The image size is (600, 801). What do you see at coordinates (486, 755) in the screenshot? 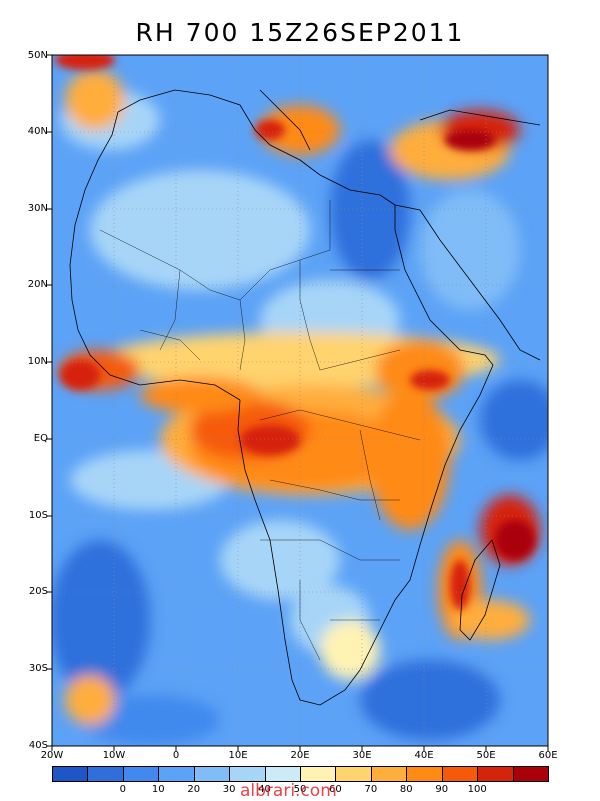
I see `lon-label-50e: 50E` at bounding box center [486, 755].